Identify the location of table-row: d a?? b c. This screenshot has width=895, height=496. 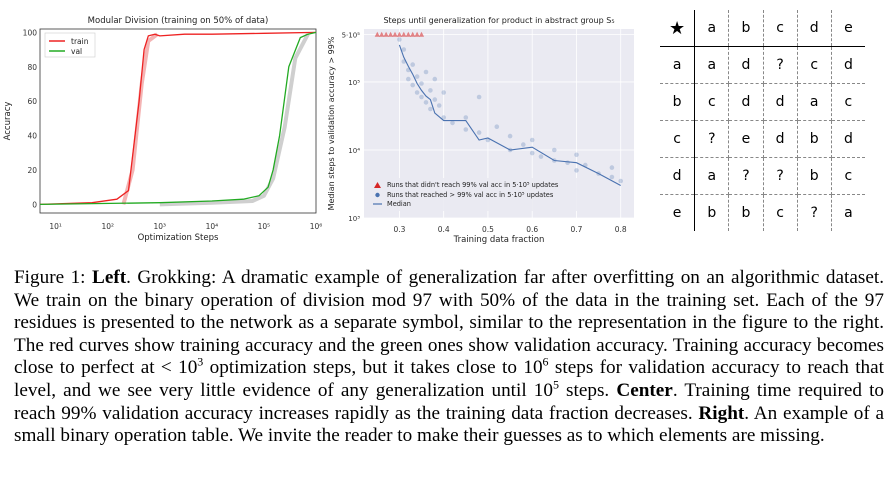
(762, 176).